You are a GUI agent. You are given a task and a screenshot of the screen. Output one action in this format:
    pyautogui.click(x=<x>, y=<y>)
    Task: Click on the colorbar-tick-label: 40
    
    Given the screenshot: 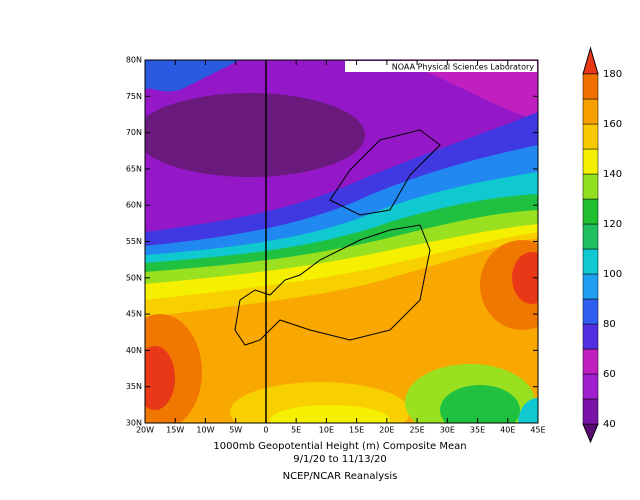 What is the action you would take?
    pyautogui.click(x=609, y=424)
    